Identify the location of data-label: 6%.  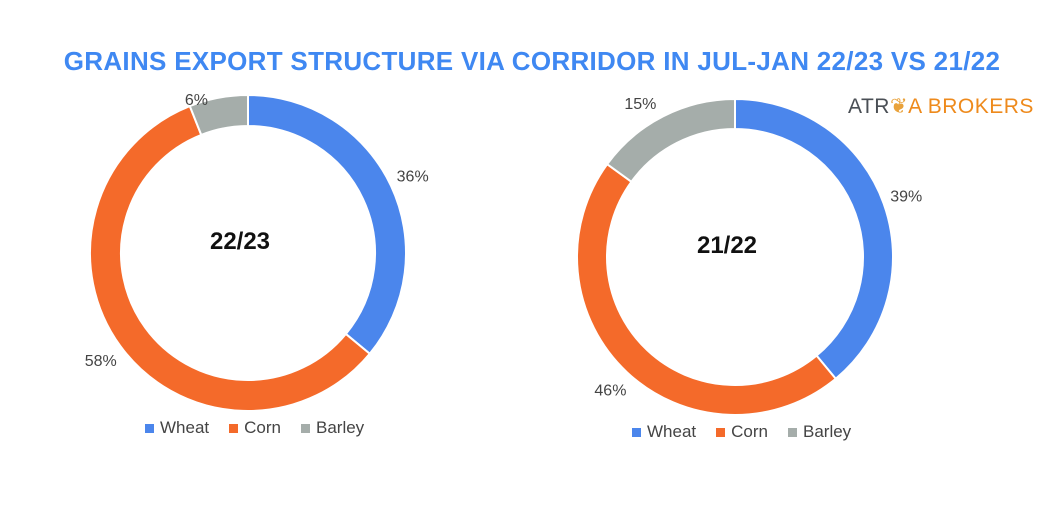
(196, 100).